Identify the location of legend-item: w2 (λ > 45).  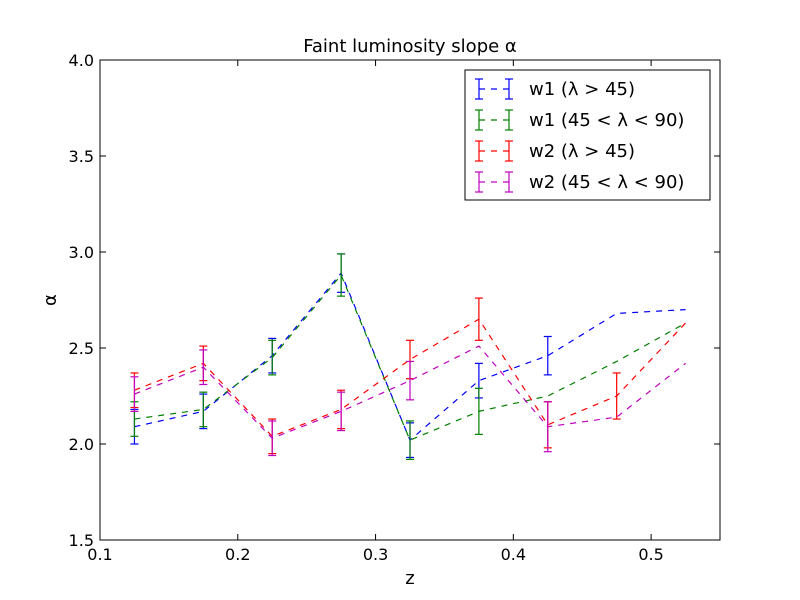
(555, 151).